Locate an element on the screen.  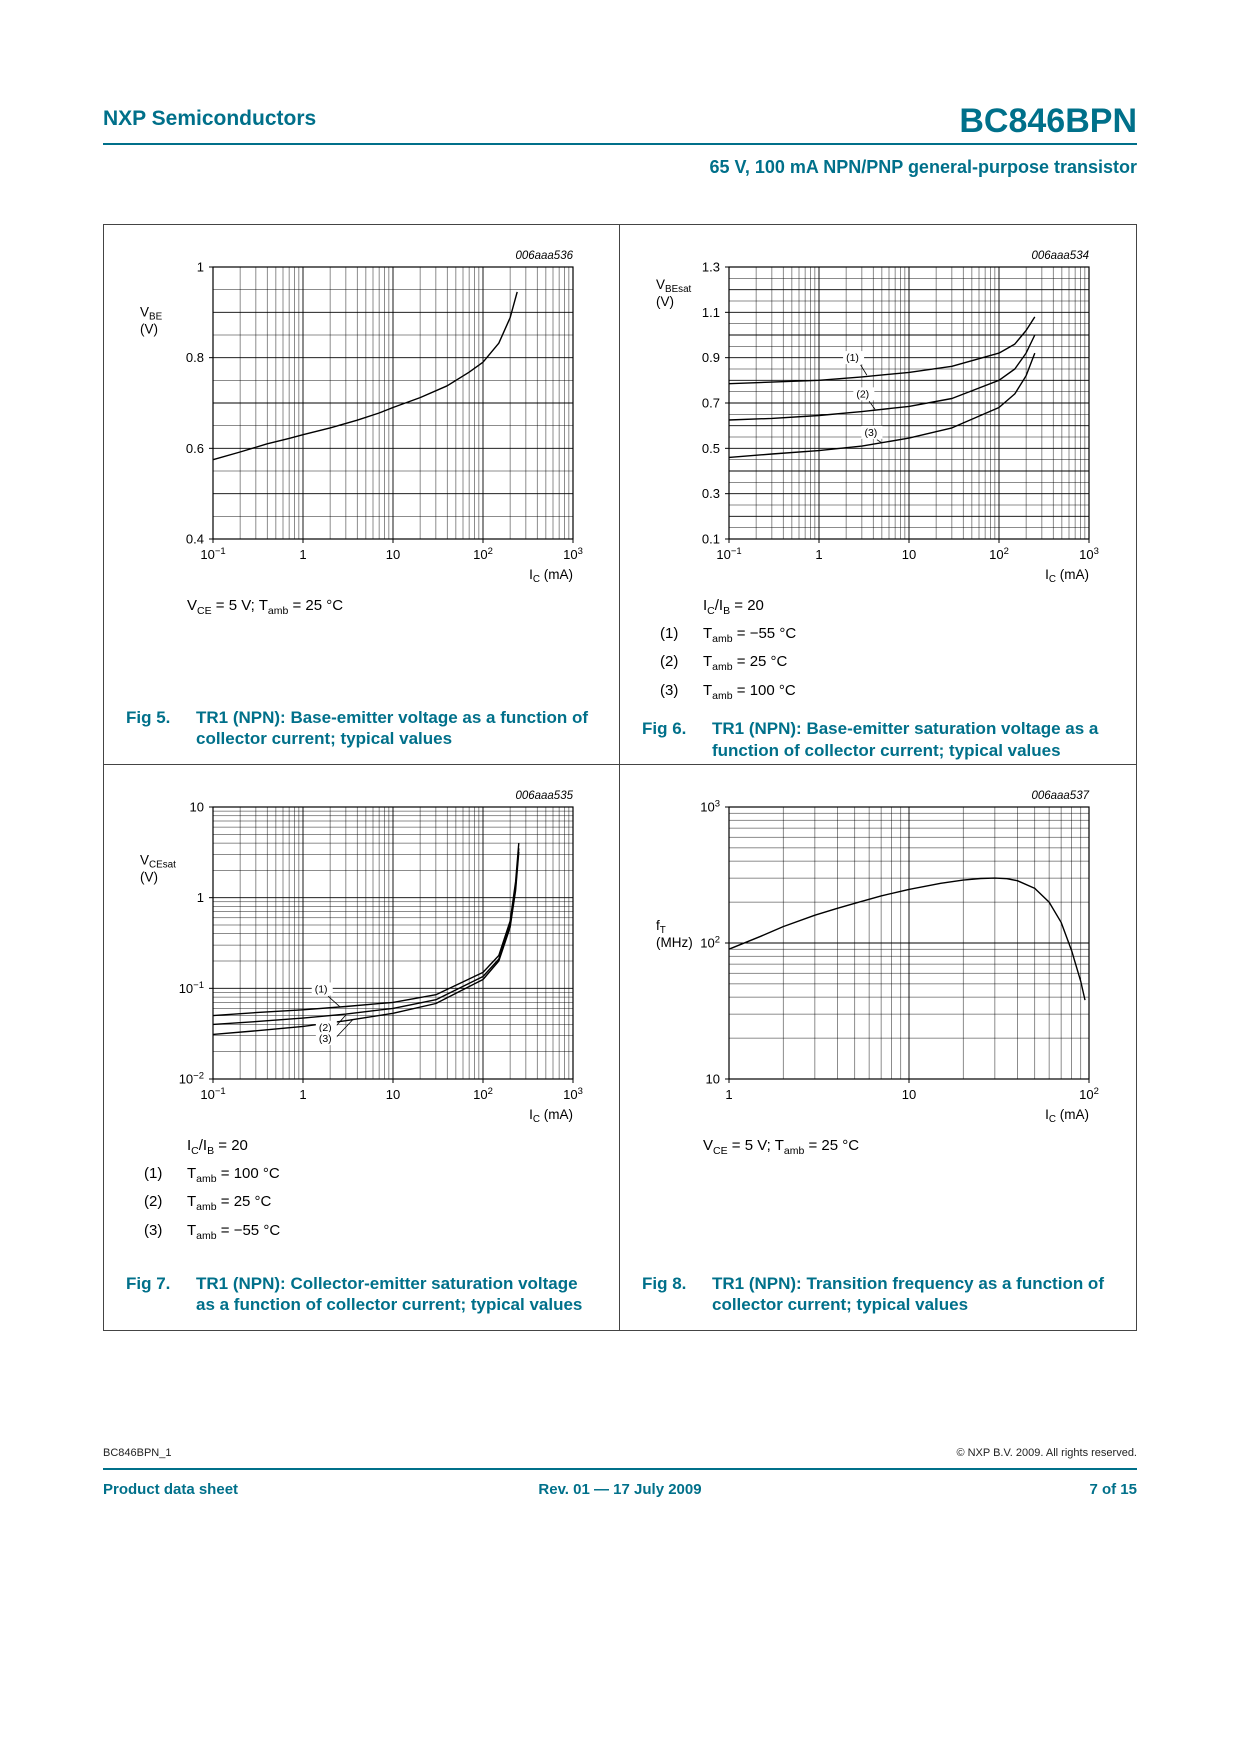
svg-text: (1) is located at coordinates (321, 989).